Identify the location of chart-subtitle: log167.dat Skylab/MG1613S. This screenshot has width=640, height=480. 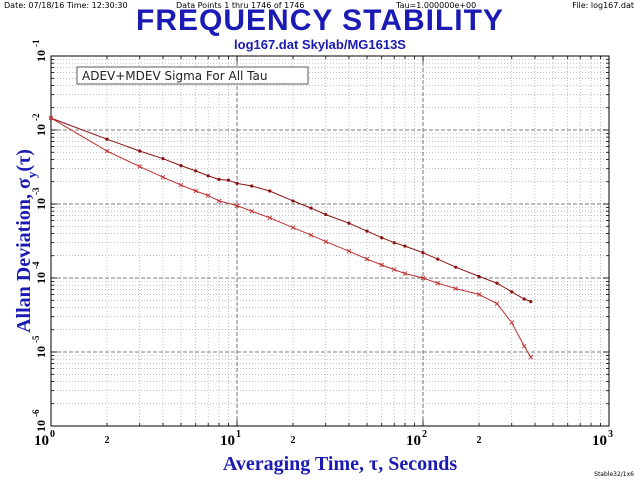
(320, 44).